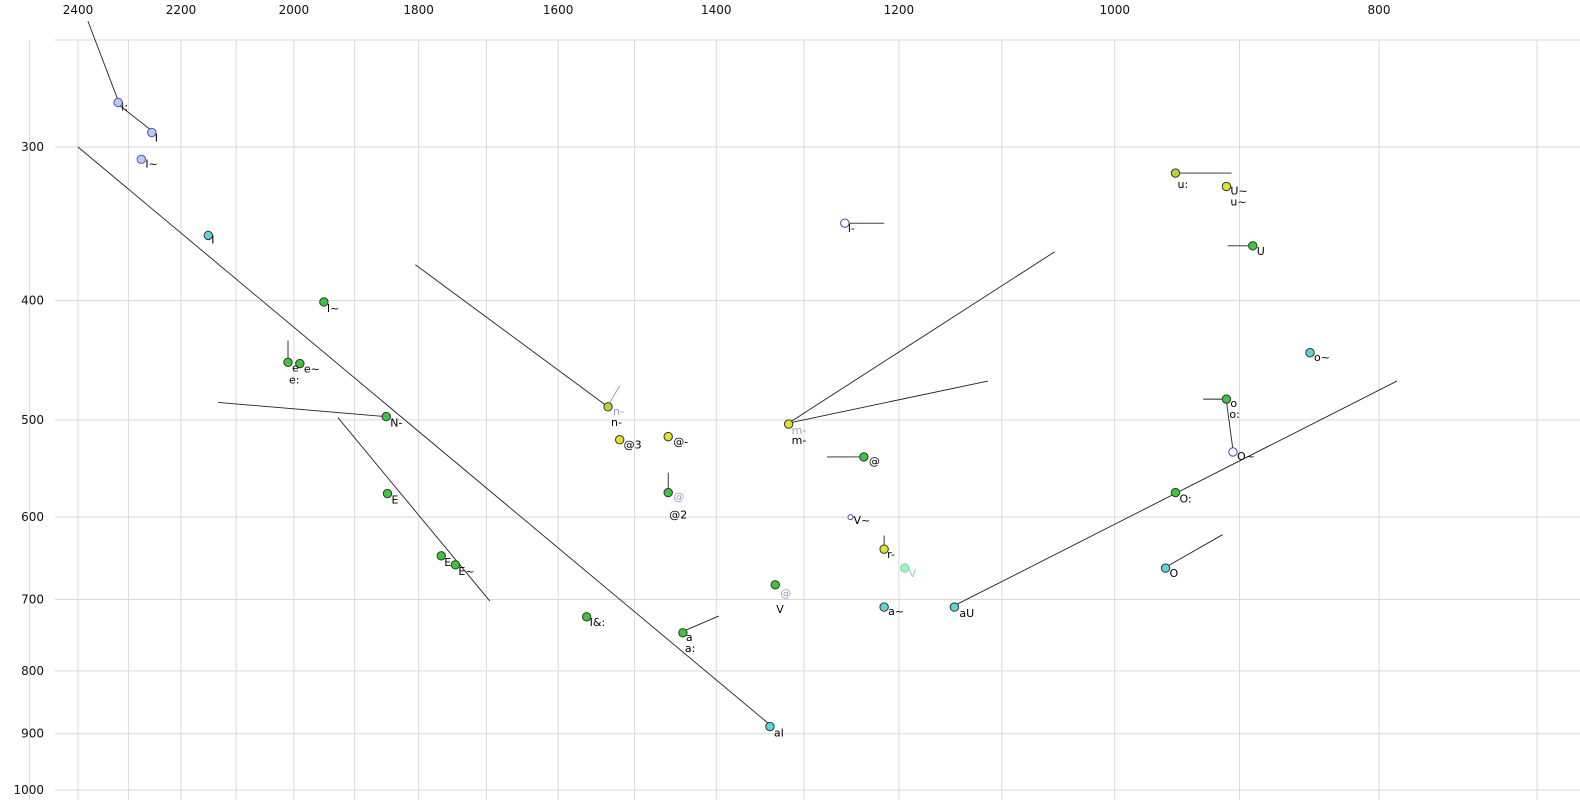 The height and width of the screenshot is (800, 1580). What do you see at coordinates (954, 607) in the screenshot?
I see `vowel-point-aU` at bounding box center [954, 607].